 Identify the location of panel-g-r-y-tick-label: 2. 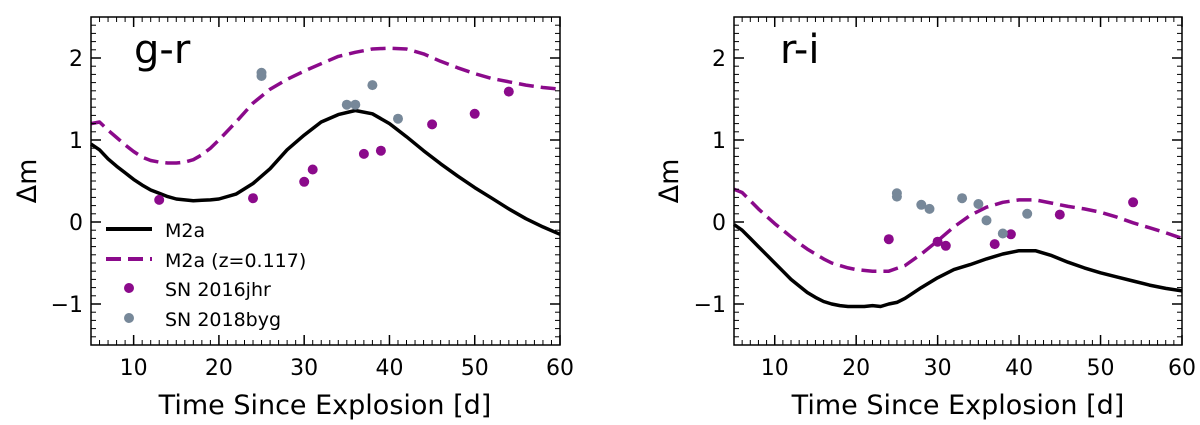
(76, 59).